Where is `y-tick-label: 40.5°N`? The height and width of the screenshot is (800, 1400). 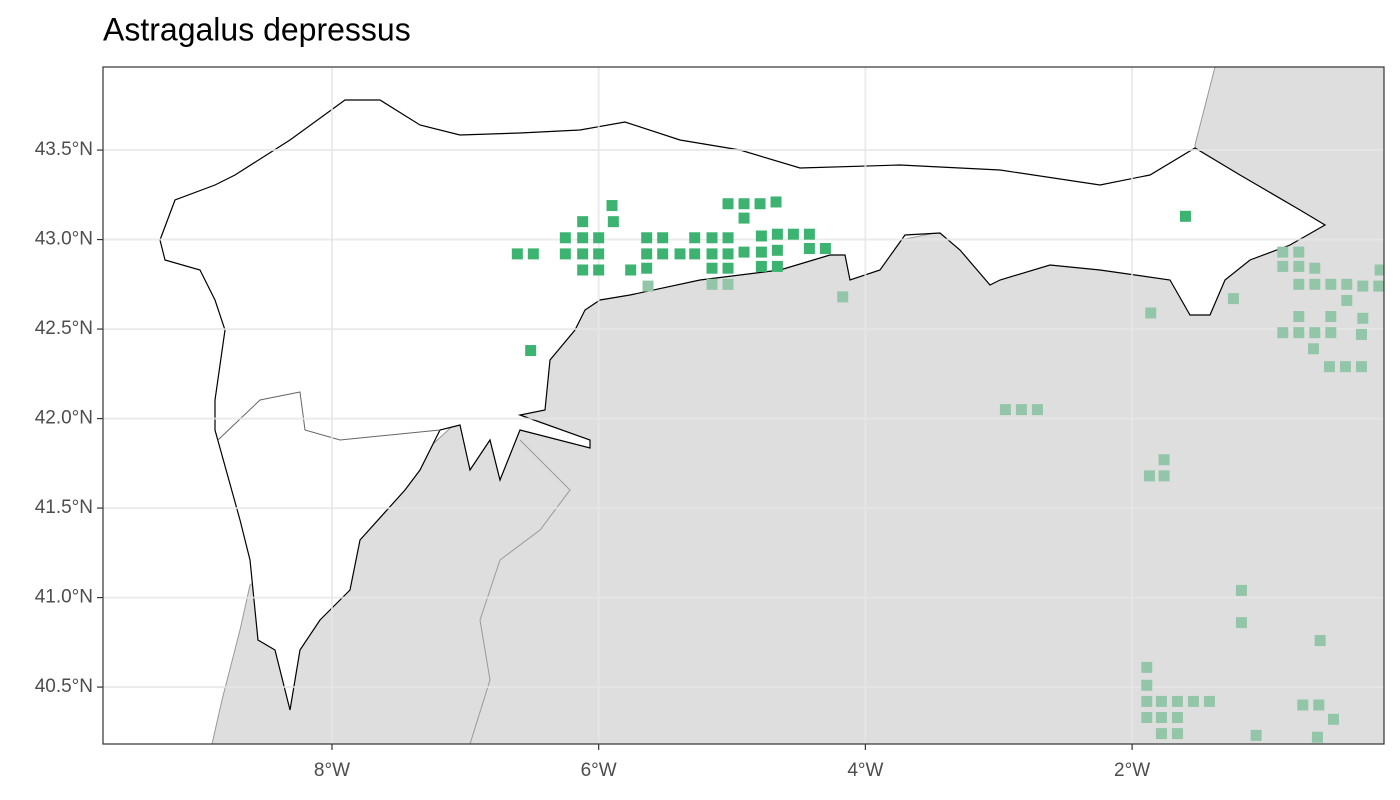
y-tick-label: 40.5°N is located at coordinates (64, 686).